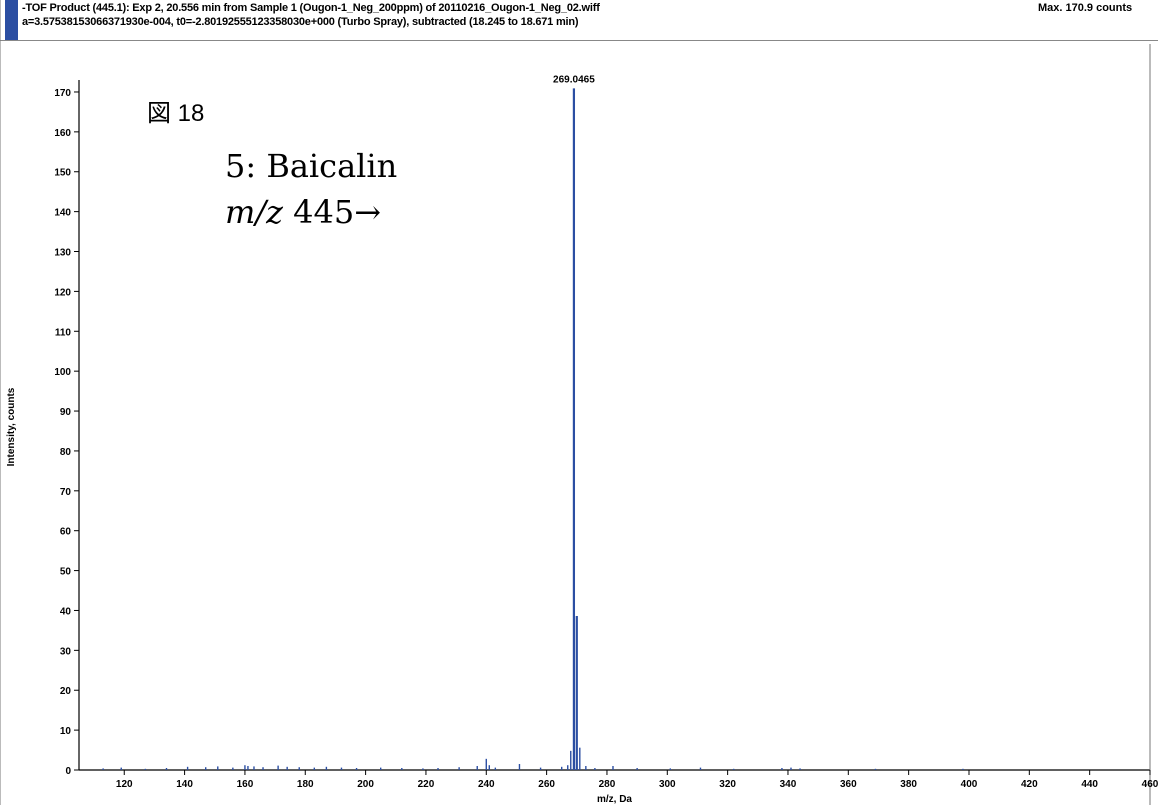 The image size is (1158, 805). Describe the element at coordinates (969, 784) in the screenshot. I see `x-tick-label: 400` at that location.